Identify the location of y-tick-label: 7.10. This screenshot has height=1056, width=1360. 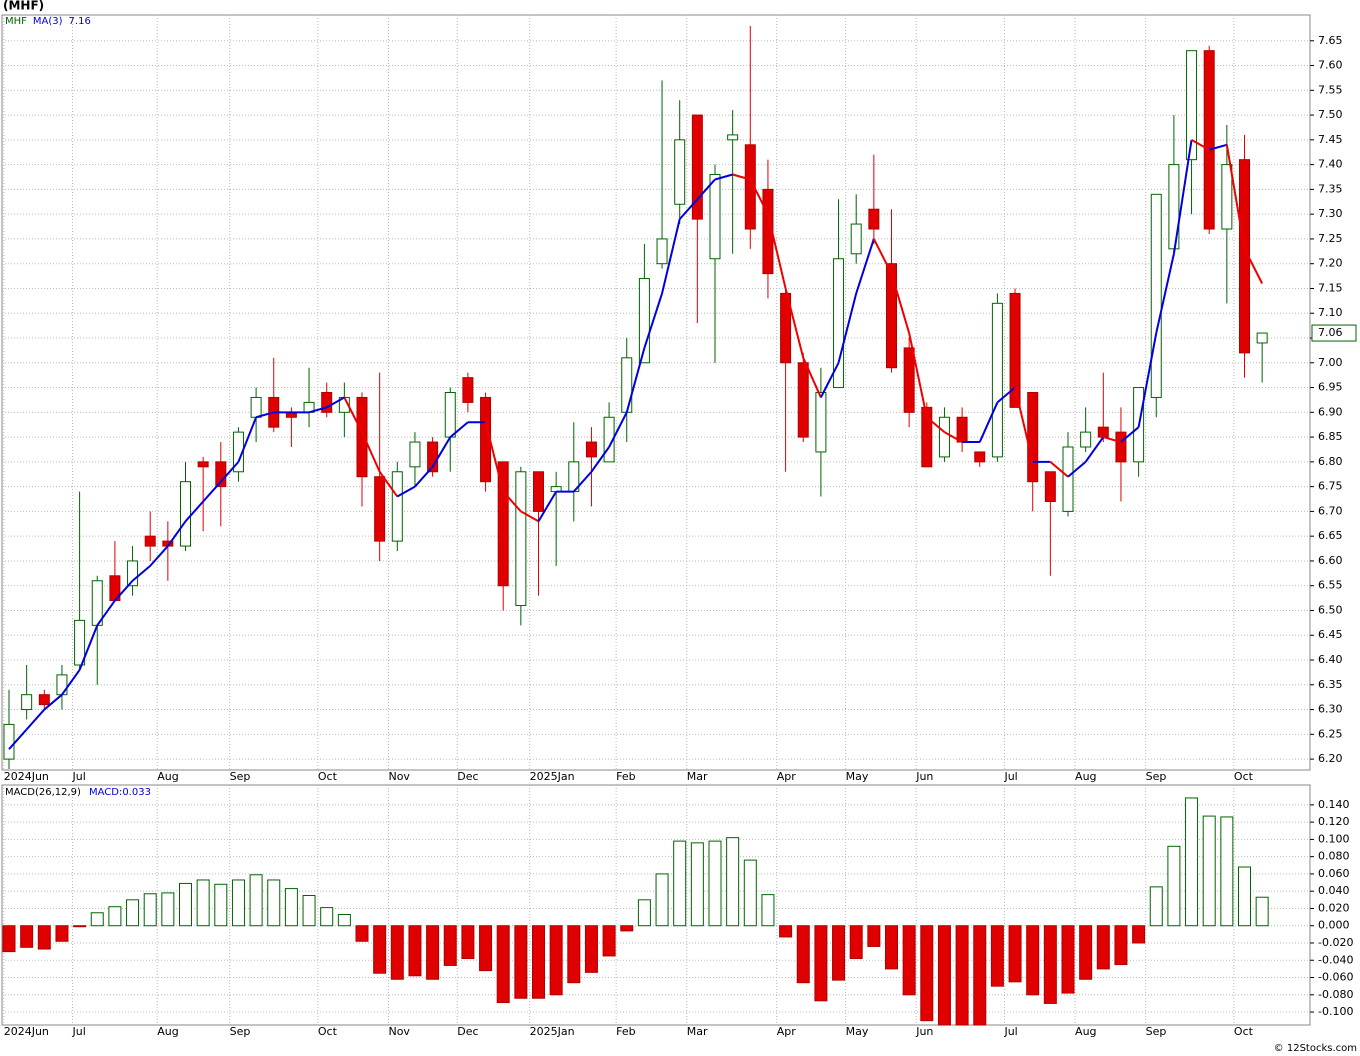
(1330, 312).